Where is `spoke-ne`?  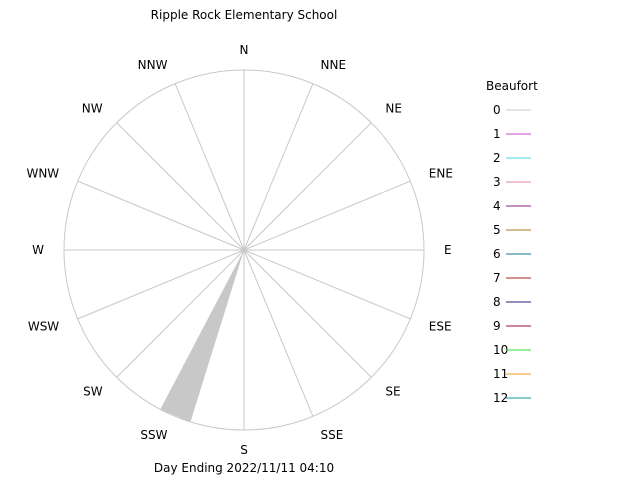 spoke-ne is located at coordinates (307, 186).